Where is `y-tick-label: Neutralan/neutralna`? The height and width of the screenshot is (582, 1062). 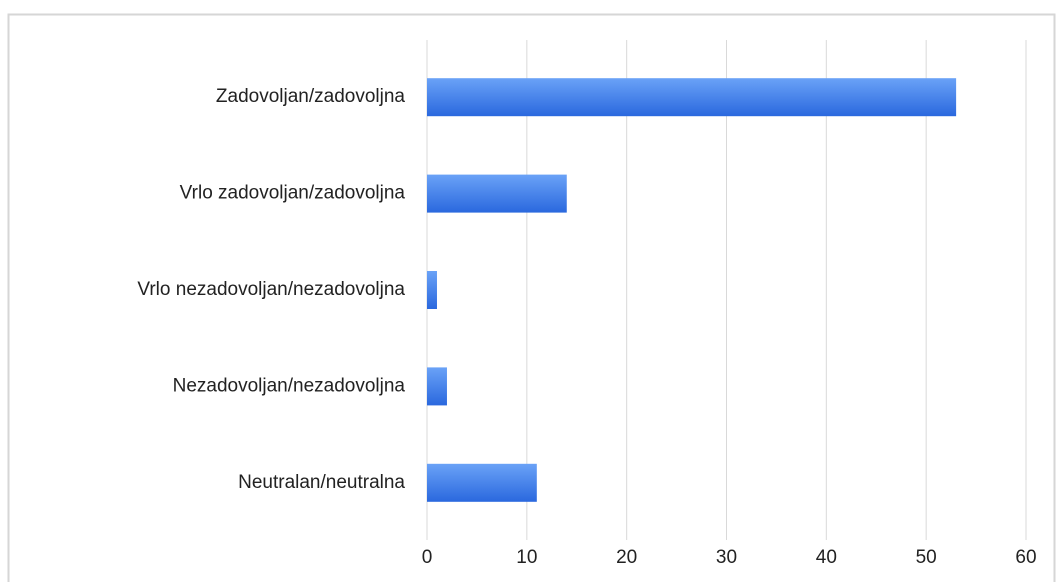
y-tick-label: Neutralan/neutralna is located at coordinates (321, 482).